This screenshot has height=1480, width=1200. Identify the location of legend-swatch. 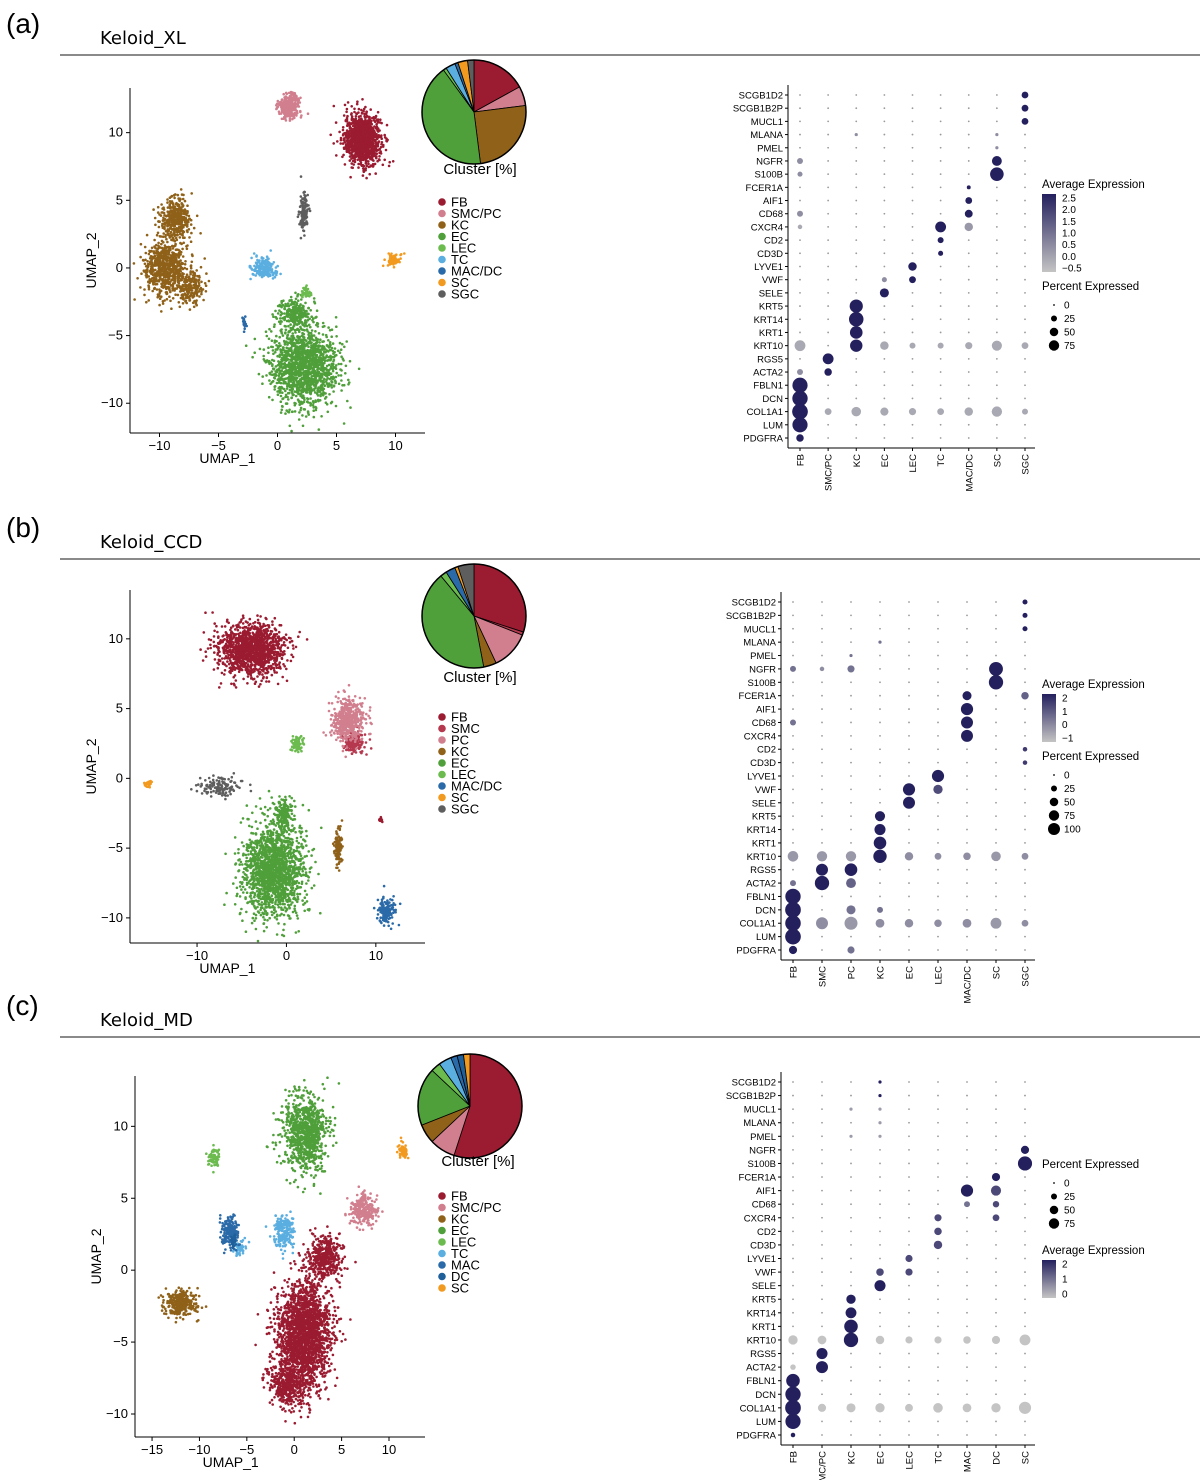
(442, 260).